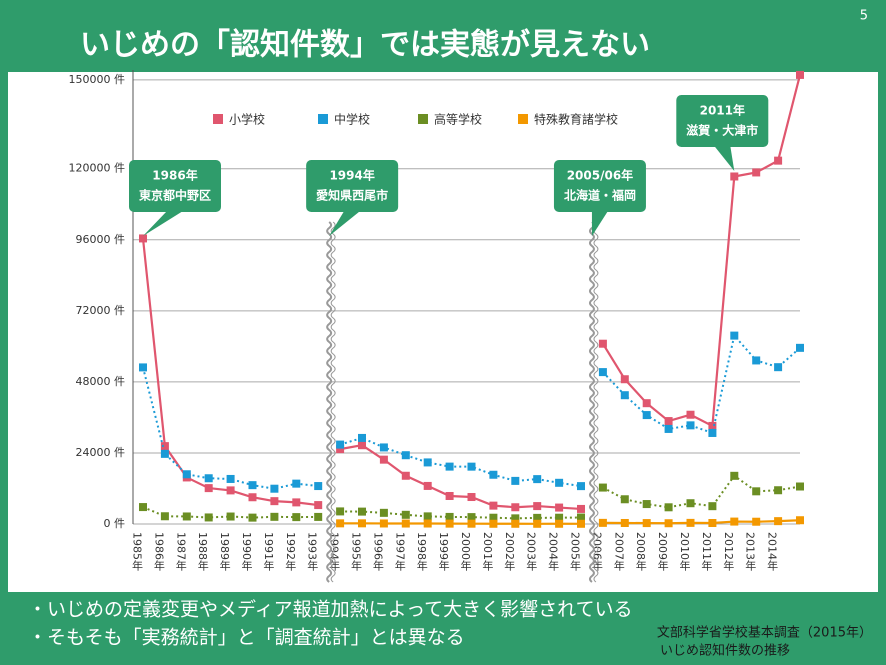 This screenshot has width=886, height=665. Describe the element at coordinates (180, 551) in the screenshot. I see `x-tick-label: 1987年` at that location.